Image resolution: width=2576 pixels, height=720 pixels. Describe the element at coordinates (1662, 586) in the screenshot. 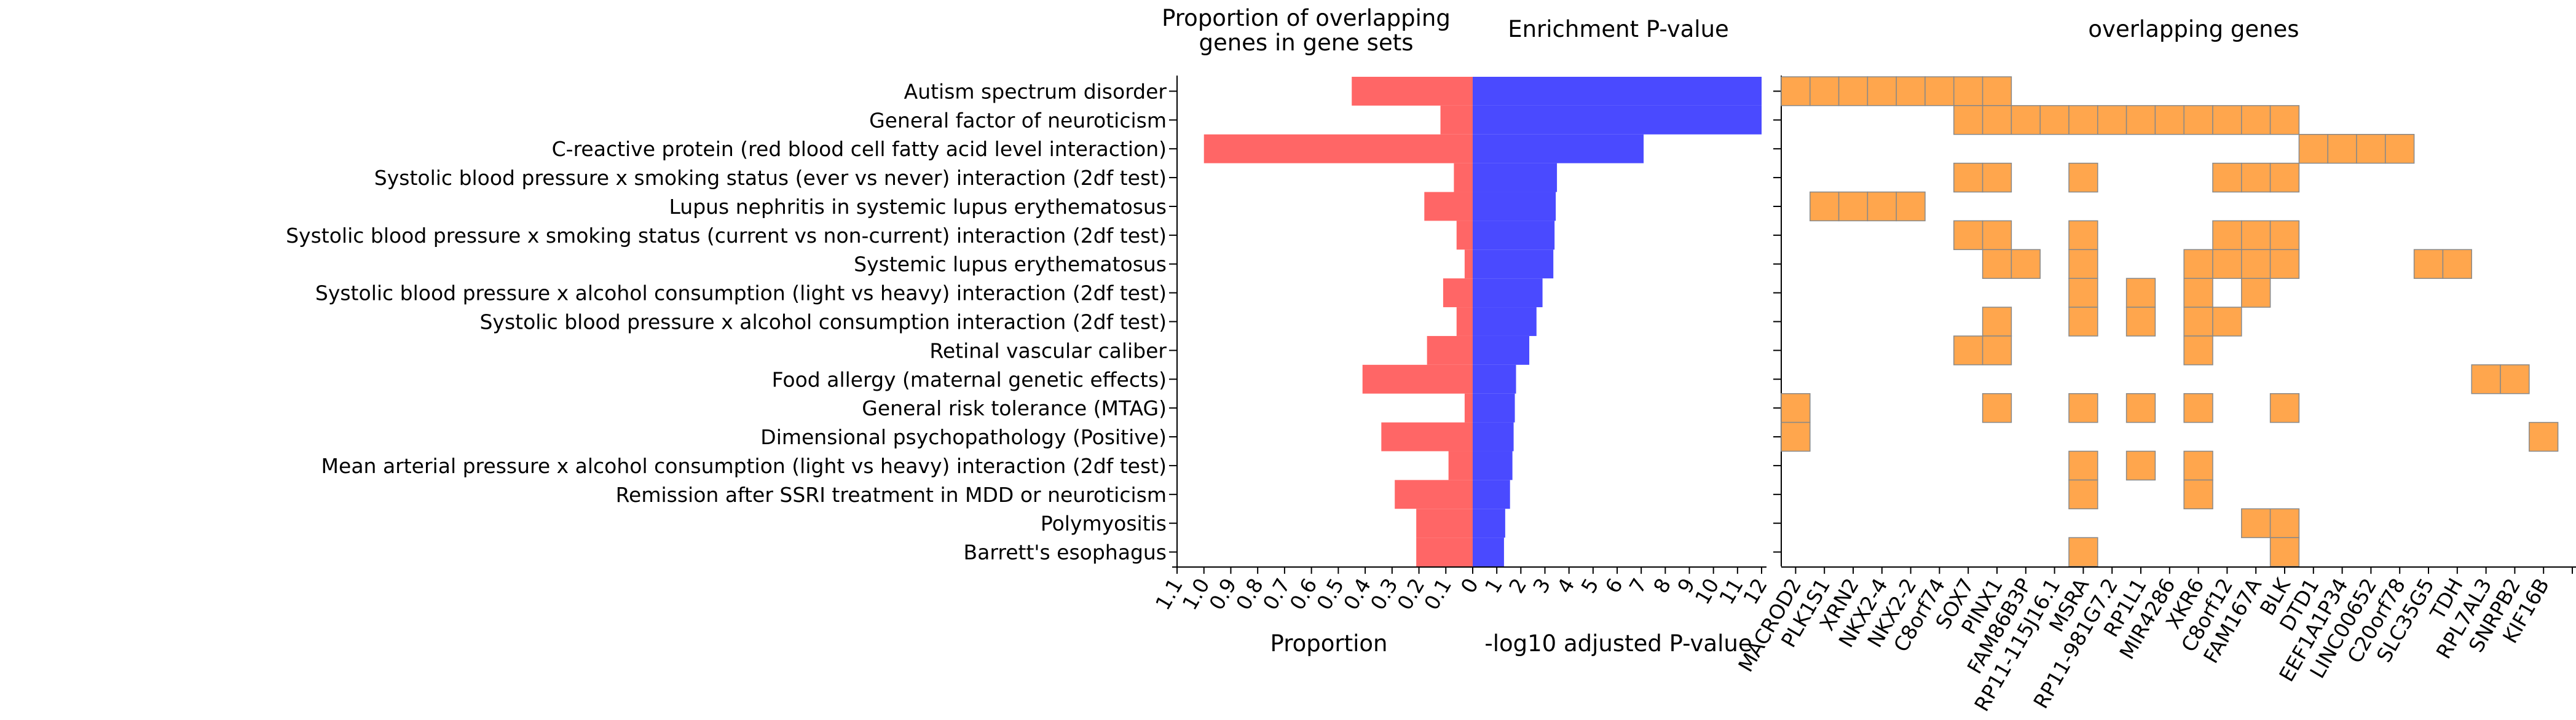

I see `pvalue-tick-label: 8` at that location.